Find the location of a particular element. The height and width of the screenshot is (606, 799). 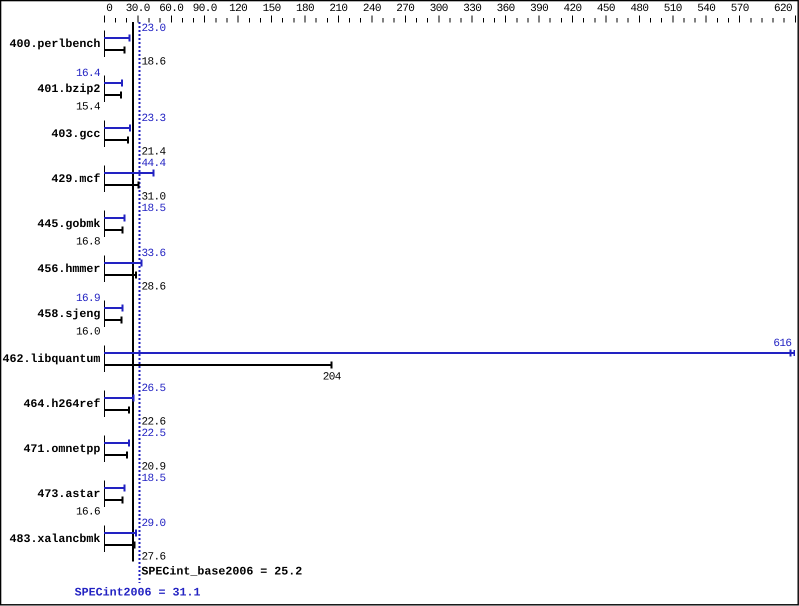

svg-text: 22.5 is located at coordinates (154, 434).